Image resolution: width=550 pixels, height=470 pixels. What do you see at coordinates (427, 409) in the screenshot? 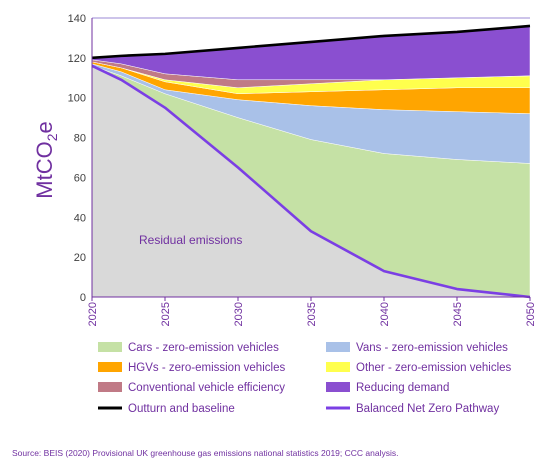
I see `legend-label-balanced-net-zero-pathway: Balanced Net Zero Pathway` at bounding box center [427, 409].